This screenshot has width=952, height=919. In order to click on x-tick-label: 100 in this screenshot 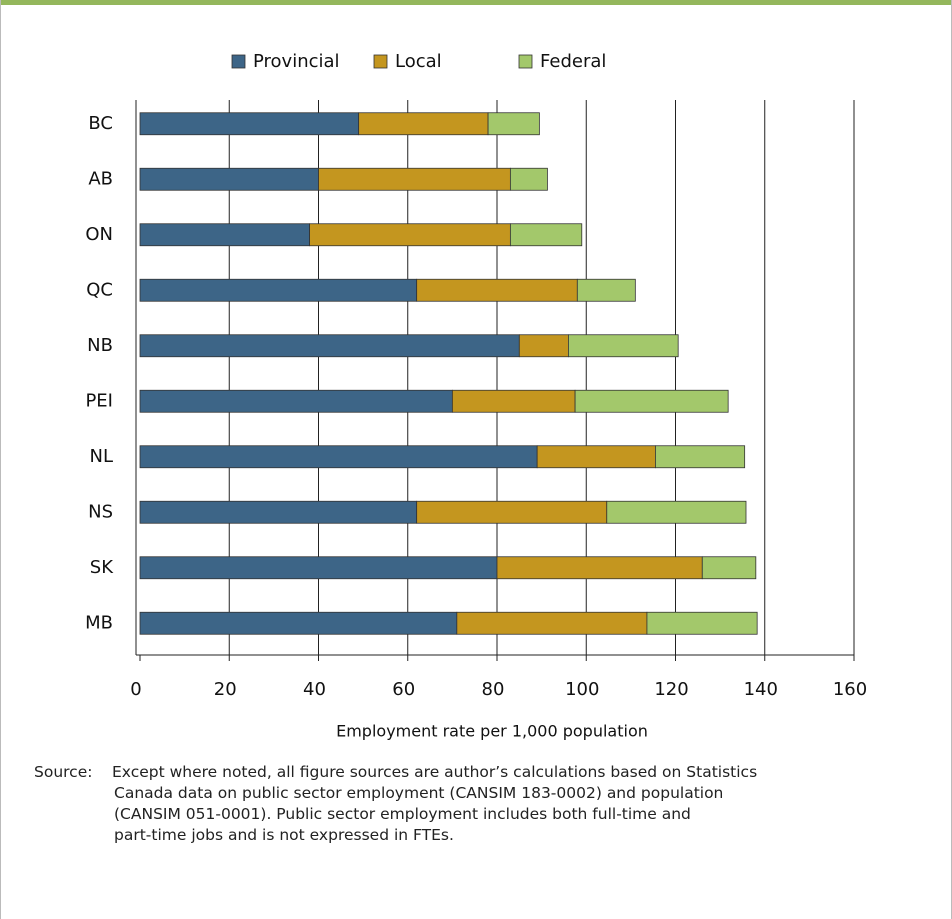, I will do `click(582, 689)`.